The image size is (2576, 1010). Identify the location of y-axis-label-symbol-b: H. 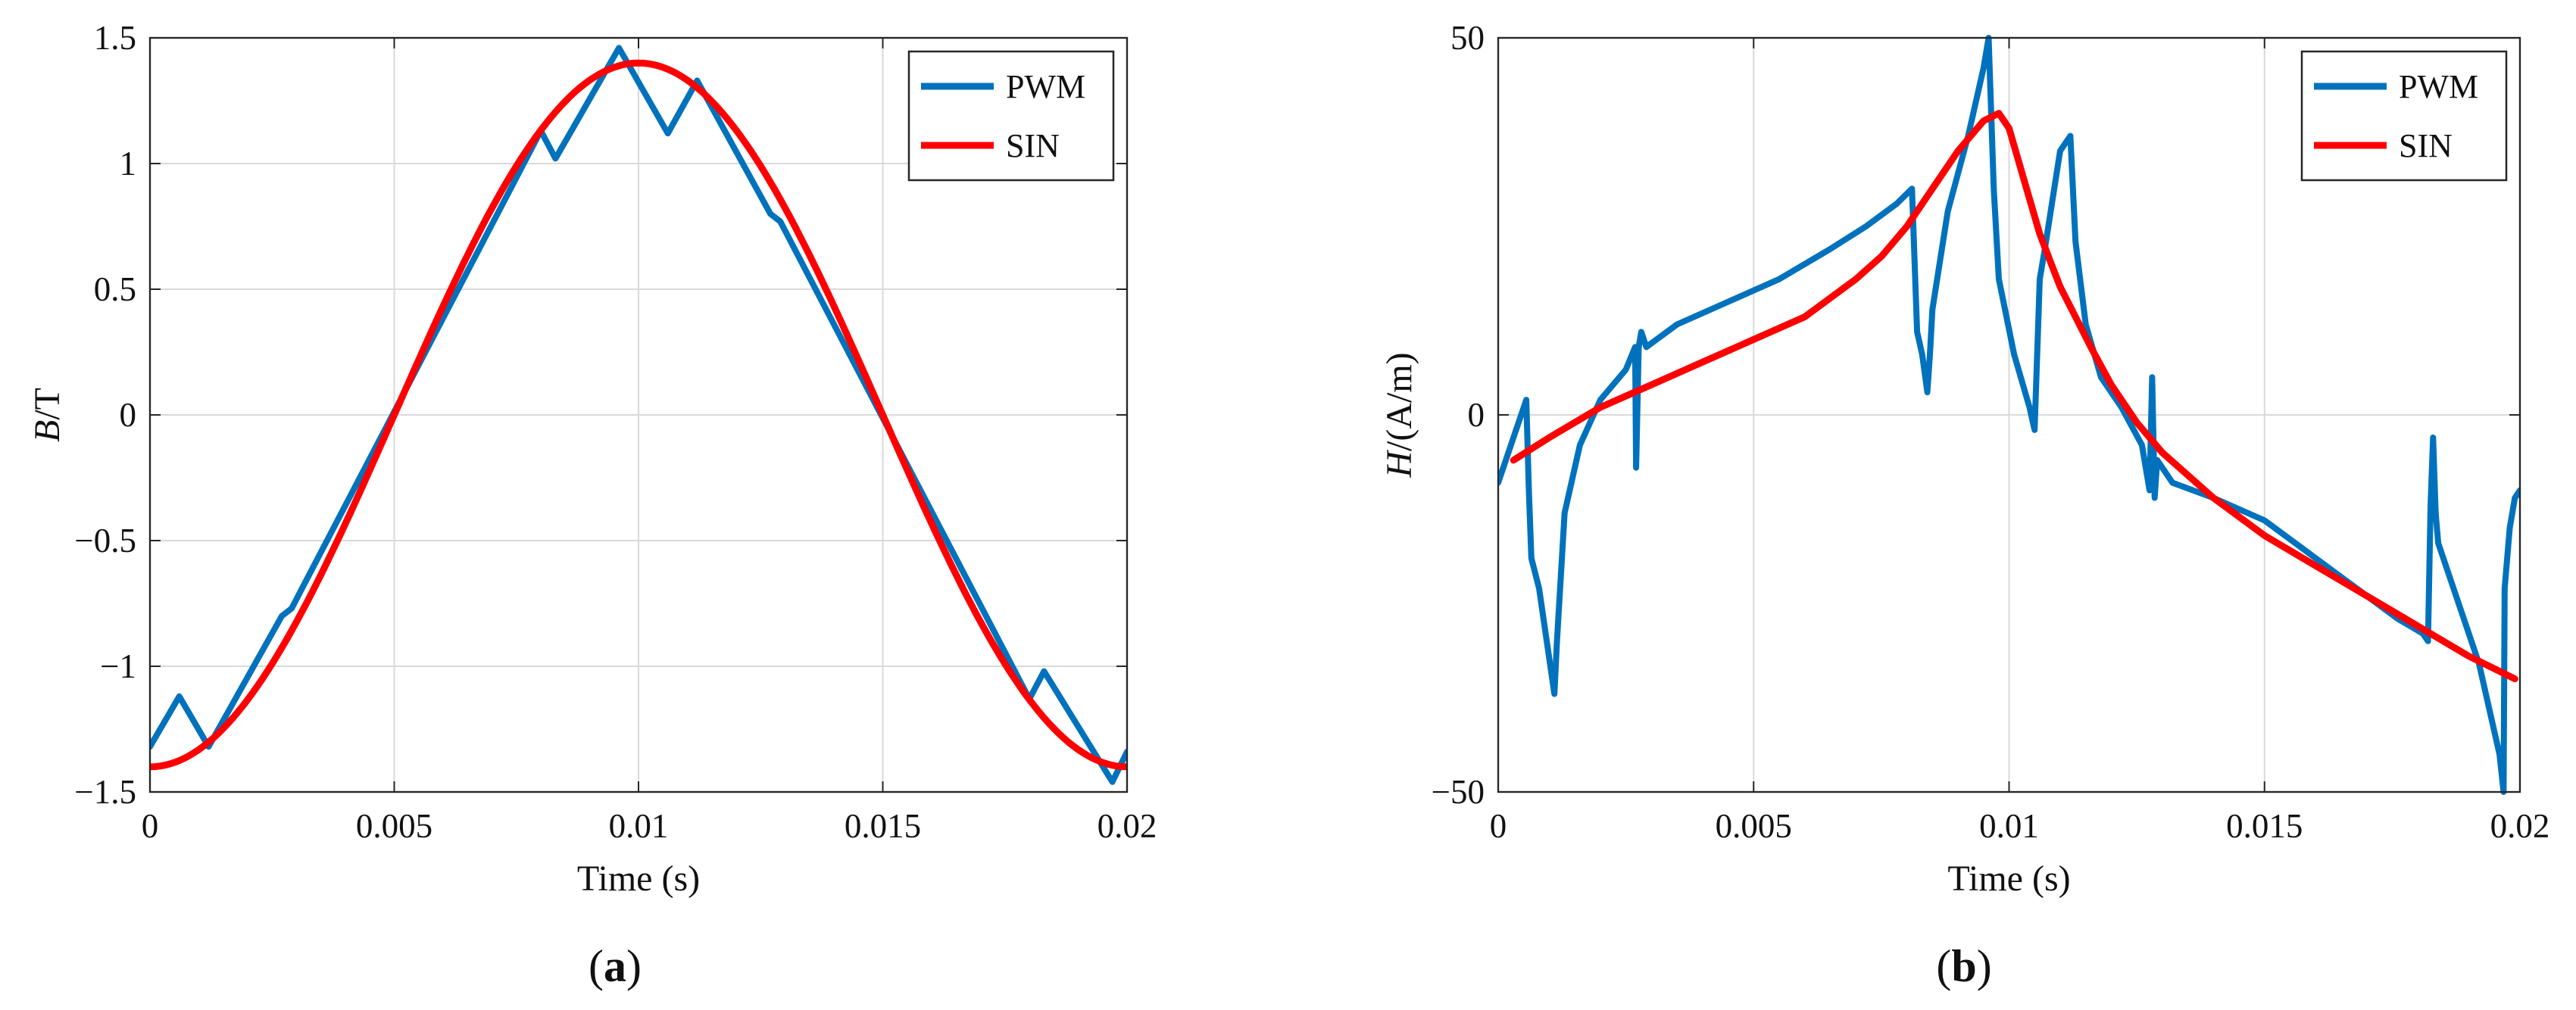
(1399, 465).